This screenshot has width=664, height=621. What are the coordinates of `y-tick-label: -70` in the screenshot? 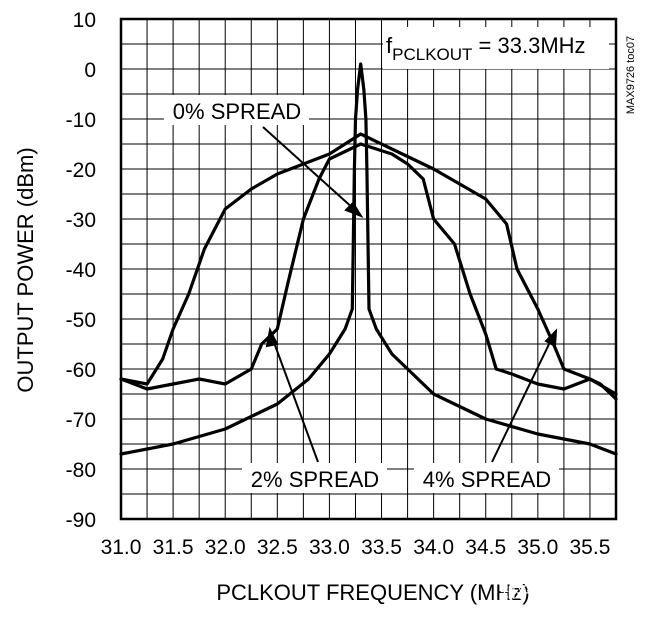 It's located at (81, 420).